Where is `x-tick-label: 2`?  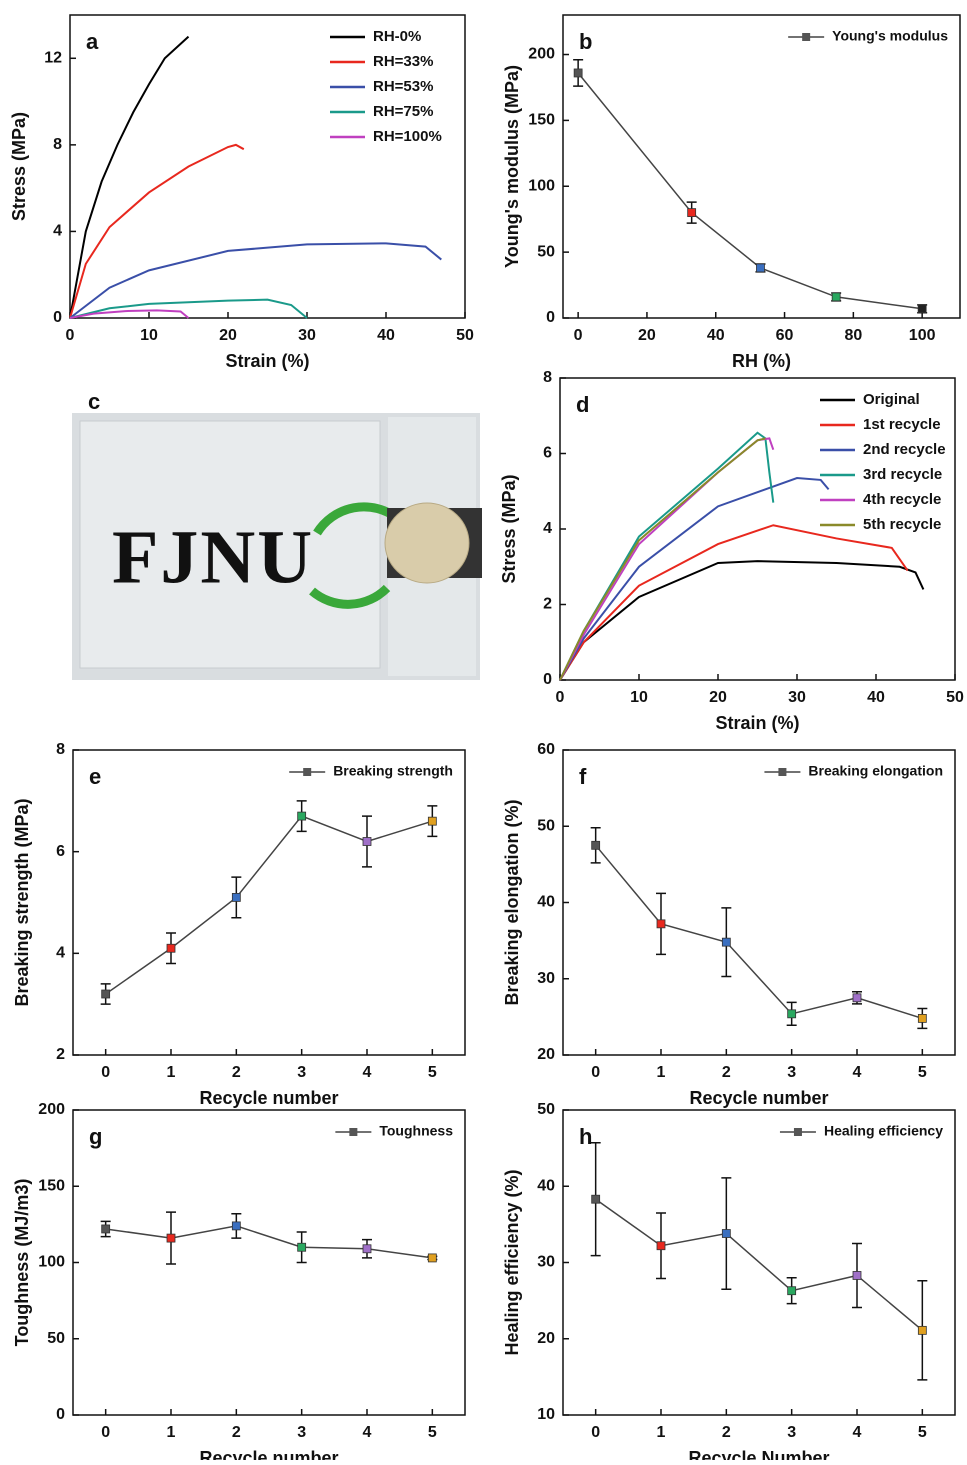 x-tick-label: 2 is located at coordinates (726, 1432).